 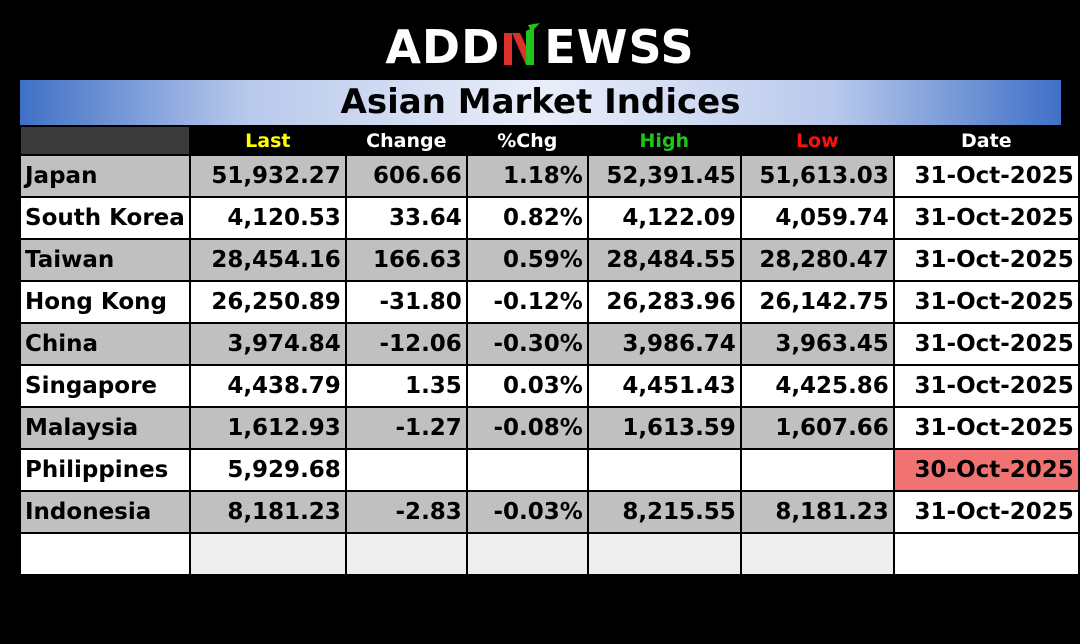 What do you see at coordinates (527, 344) in the screenshot?
I see `pct-chg-cell: -0.30%` at bounding box center [527, 344].